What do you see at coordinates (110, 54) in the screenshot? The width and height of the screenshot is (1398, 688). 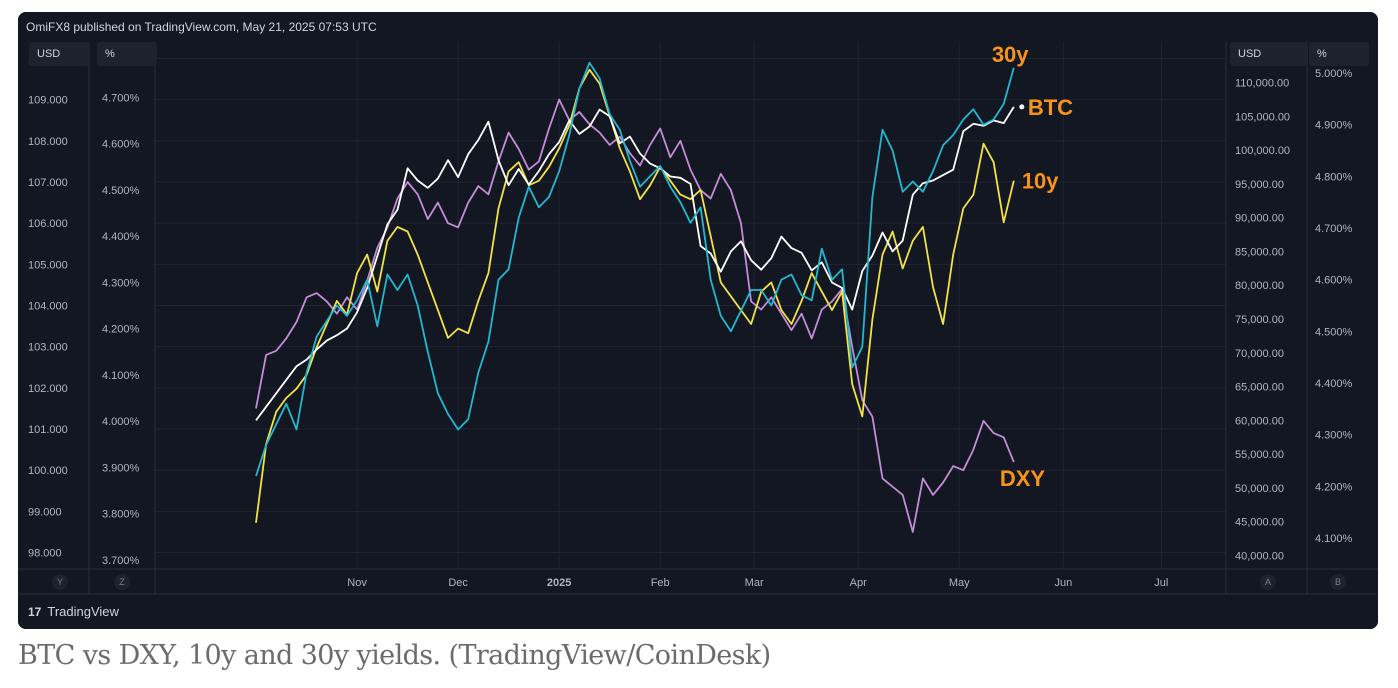 I see `left-inner-unit-label: %` at bounding box center [110, 54].